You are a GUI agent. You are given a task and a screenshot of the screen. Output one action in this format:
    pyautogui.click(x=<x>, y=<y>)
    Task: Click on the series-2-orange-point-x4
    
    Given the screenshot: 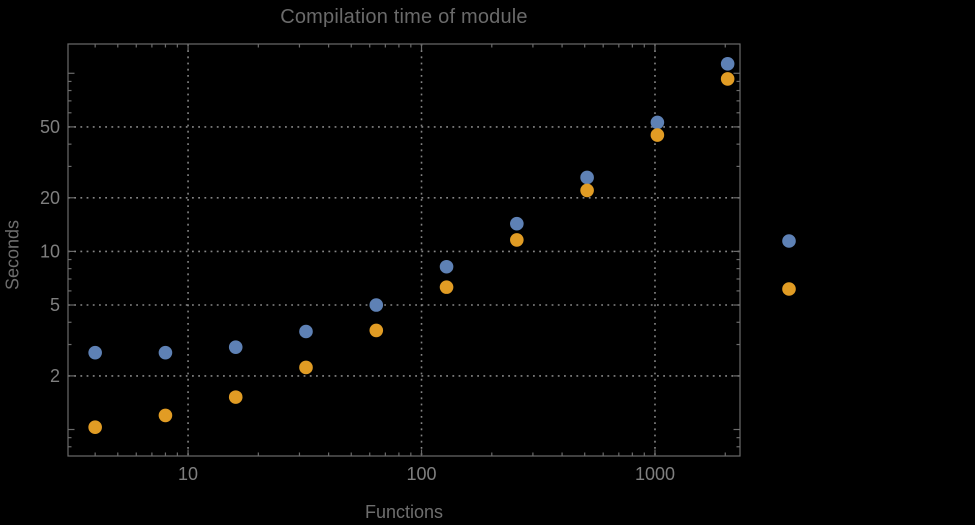 What is the action you would take?
    pyautogui.click(x=95, y=427)
    